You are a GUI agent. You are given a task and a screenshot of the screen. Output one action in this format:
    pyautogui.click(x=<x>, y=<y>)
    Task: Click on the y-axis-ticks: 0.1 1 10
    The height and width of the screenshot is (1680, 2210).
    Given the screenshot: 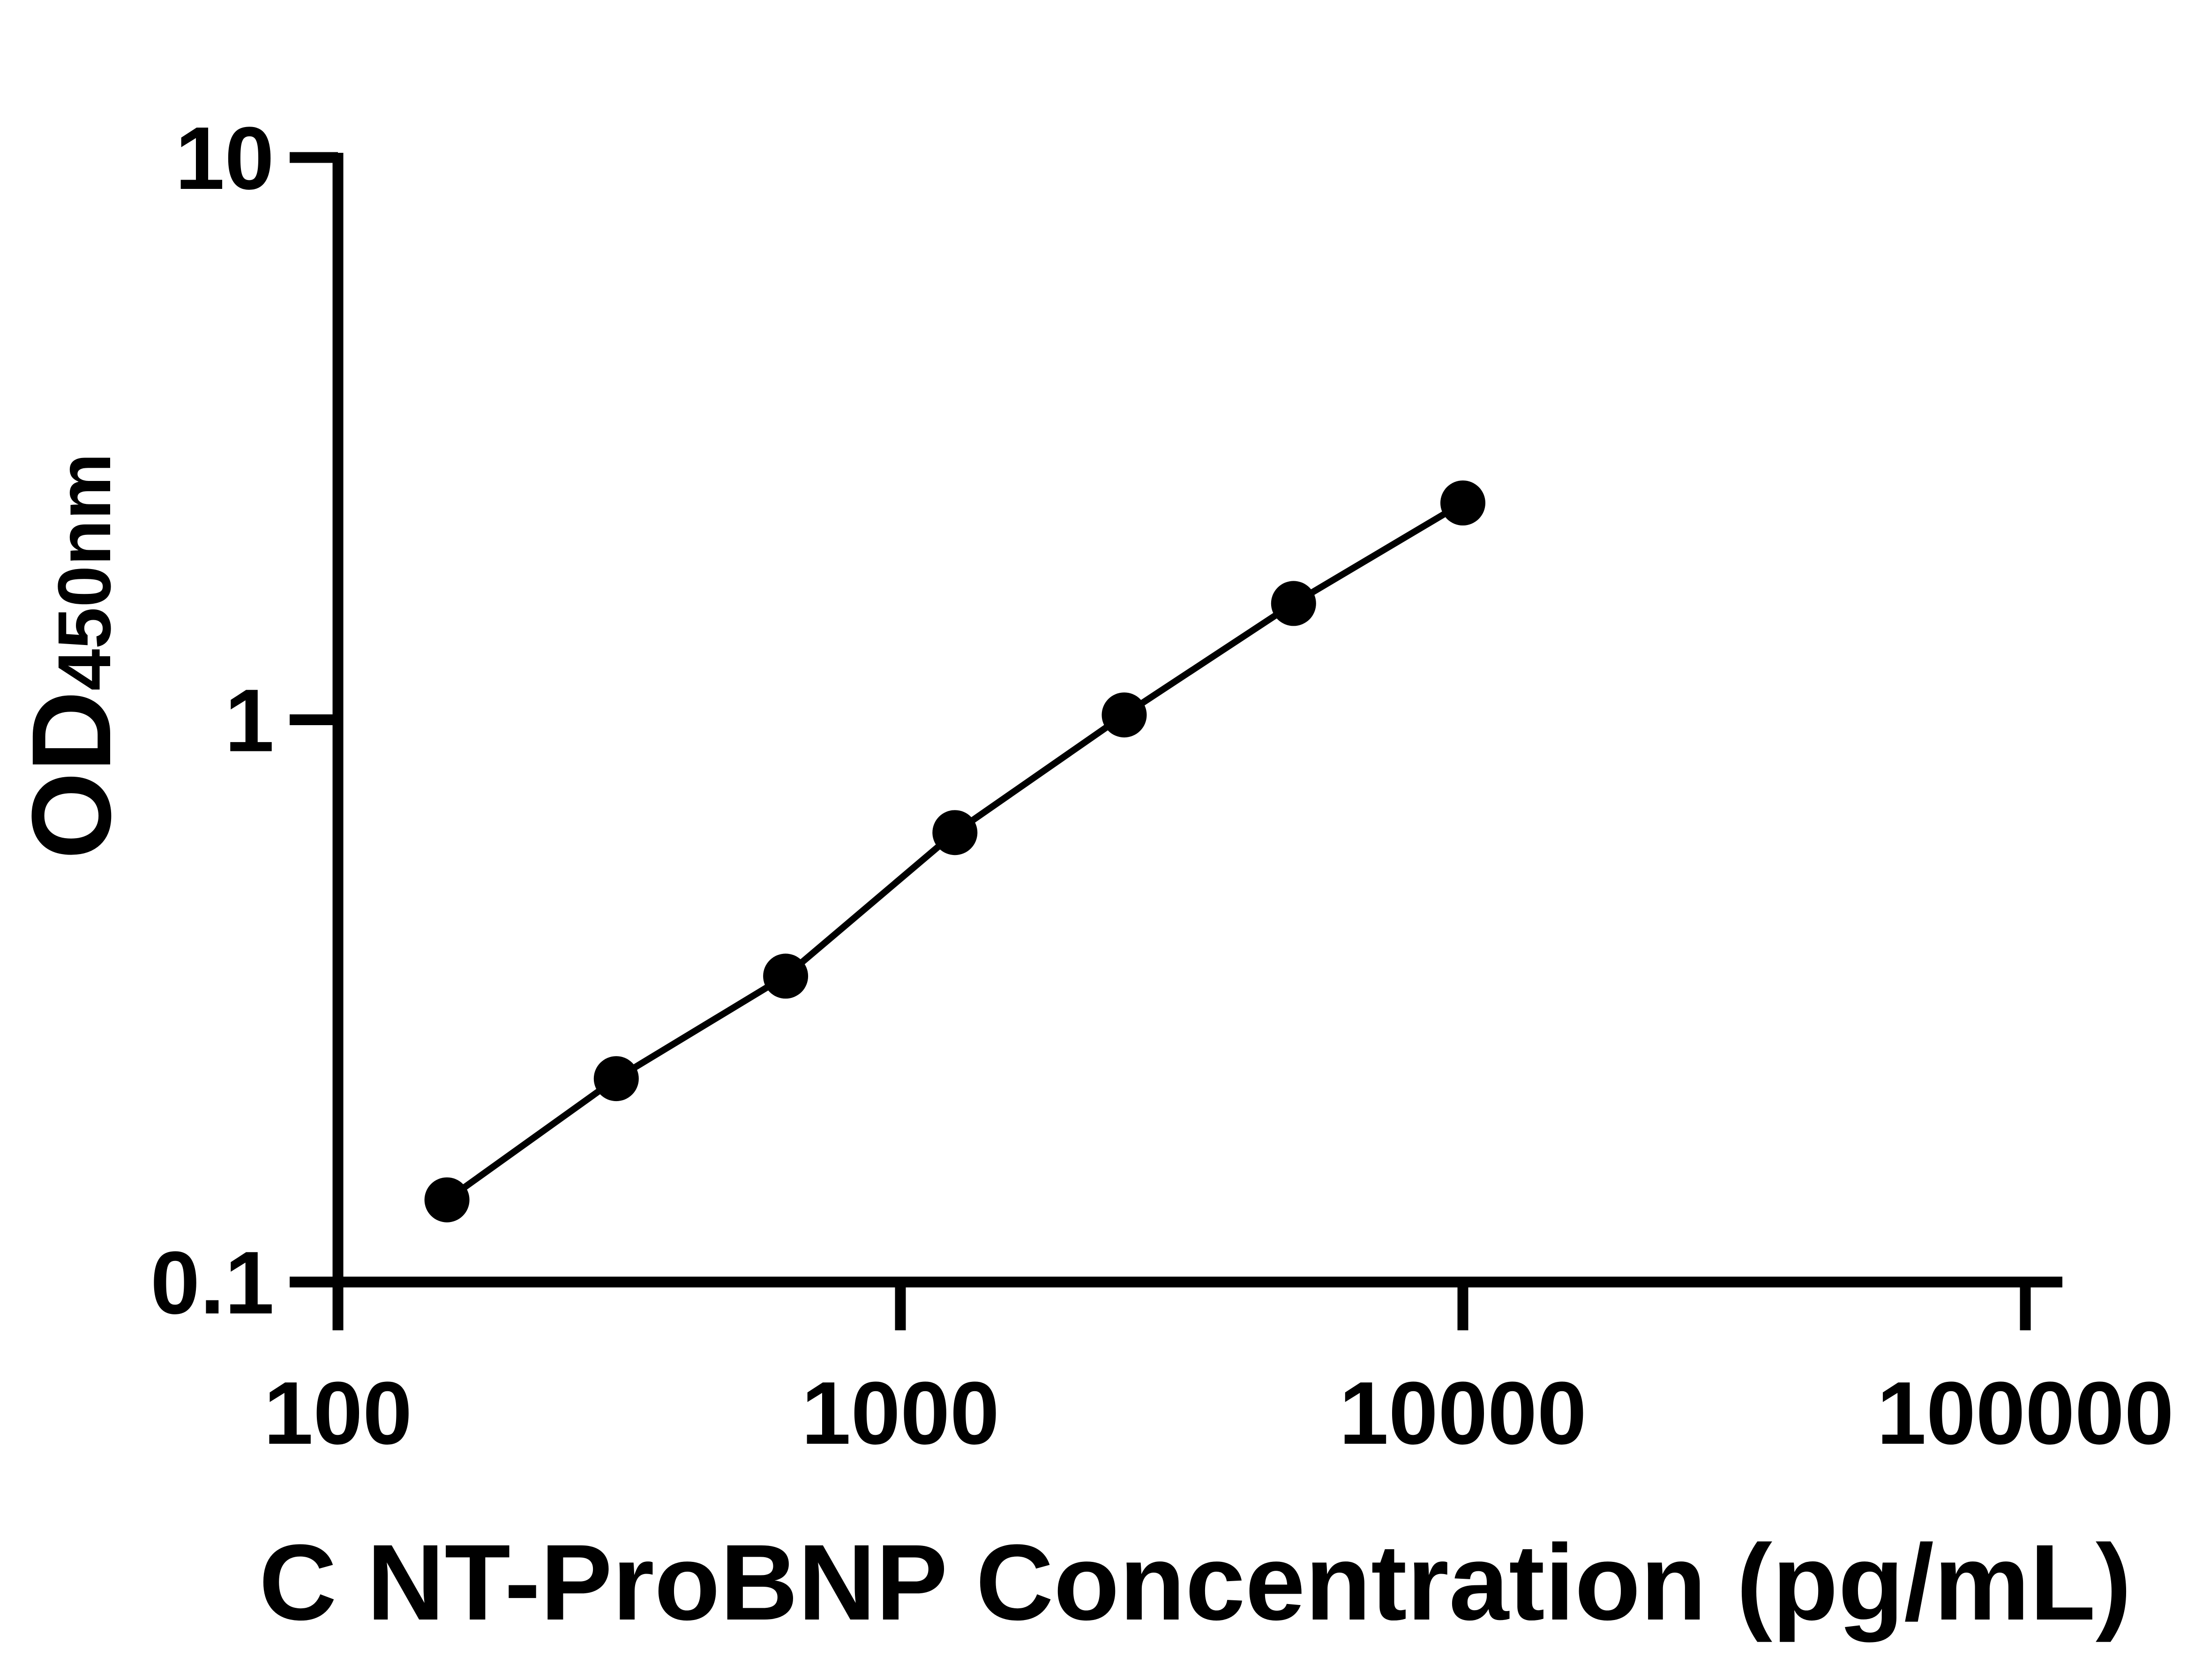 What is the action you would take?
    pyautogui.click(x=244, y=721)
    